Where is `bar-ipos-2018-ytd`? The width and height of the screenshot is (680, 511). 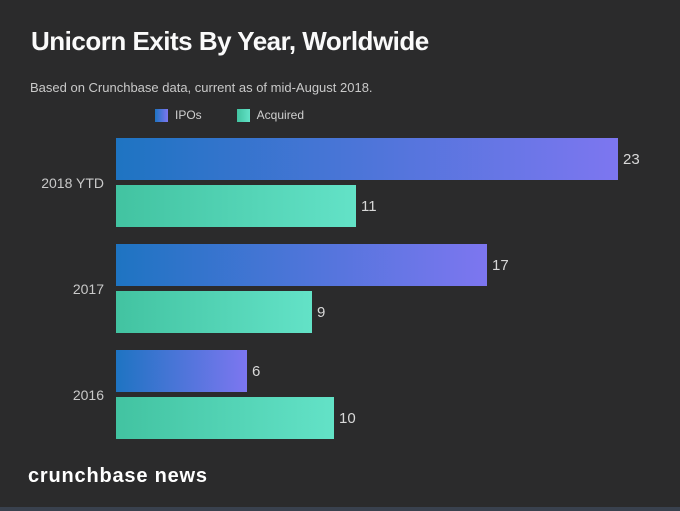 bar-ipos-2018-ytd is located at coordinates (367, 159).